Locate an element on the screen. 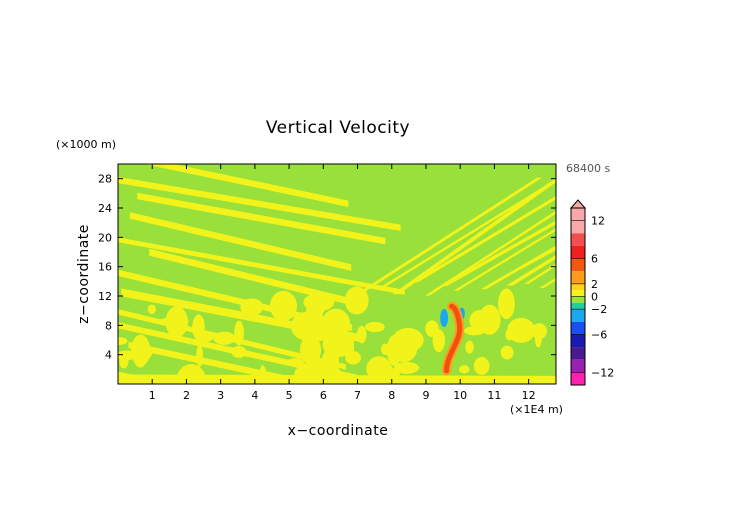  surface-band is located at coordinates (337, 379).